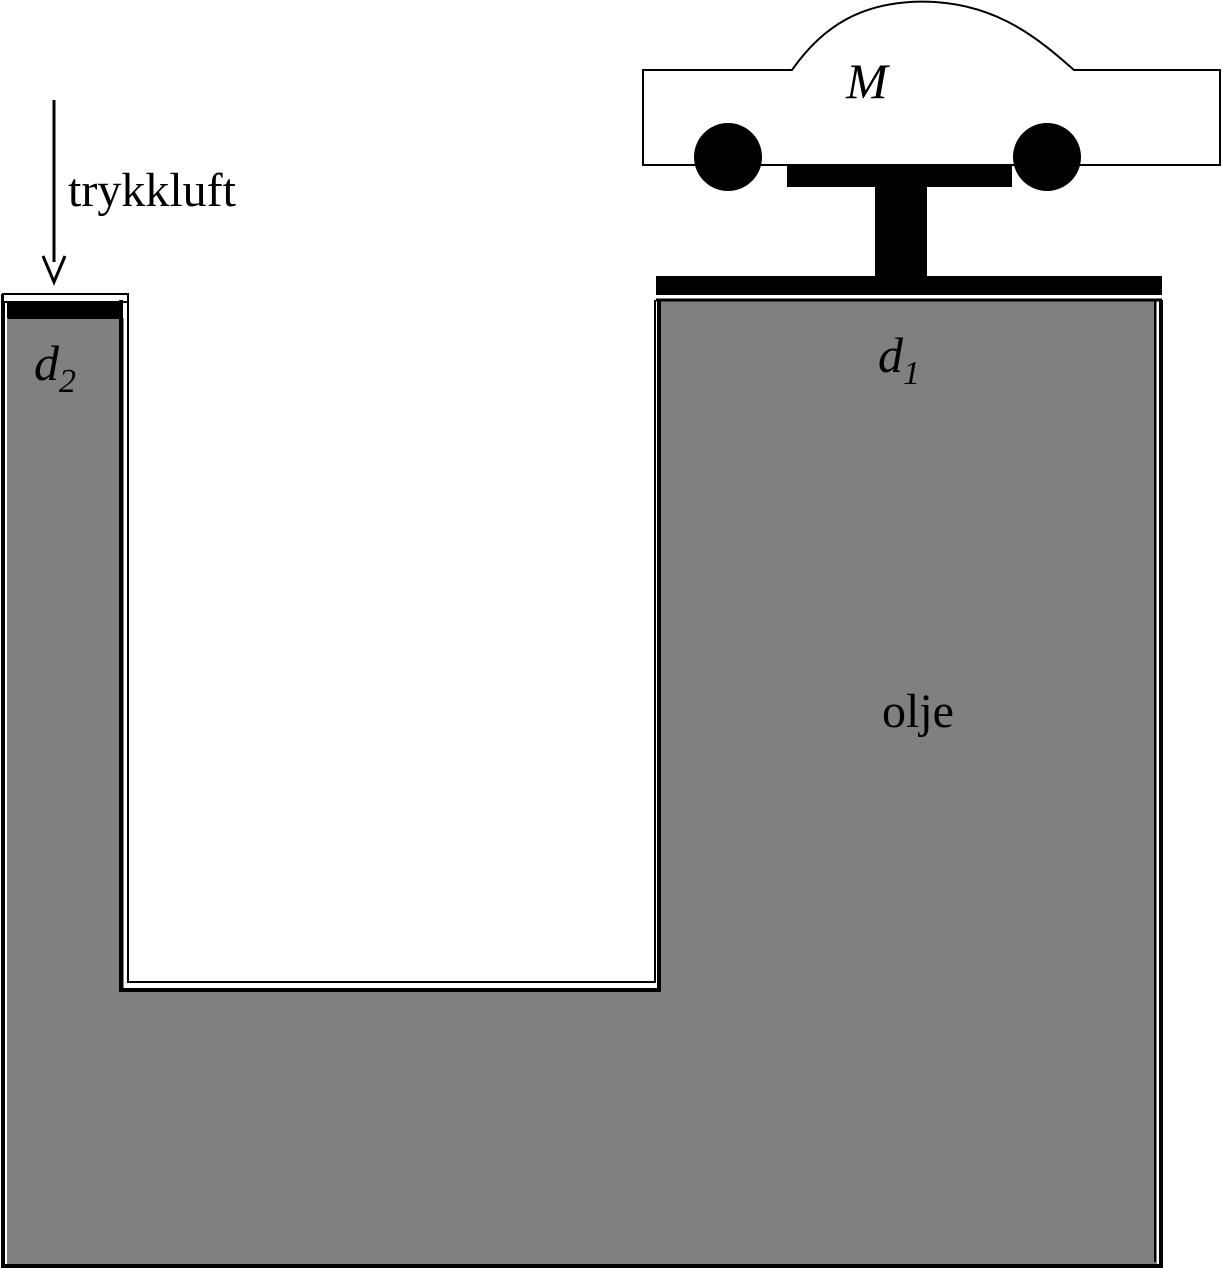  Describe the element at coordinates (891, 355) in the screenshot. I see `large-piston-symbol: d` at that location.